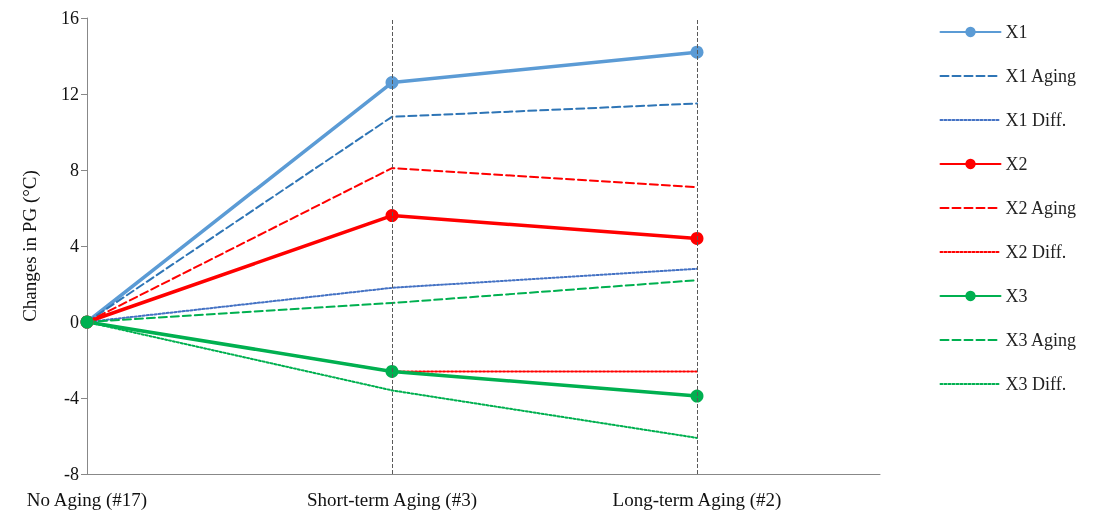 This screenshot has height=527, width=1110. What do you see at coordinates (71, 474) in the screenshot?
I see `y-tick-label: -8` at bounding box center [71, 474].